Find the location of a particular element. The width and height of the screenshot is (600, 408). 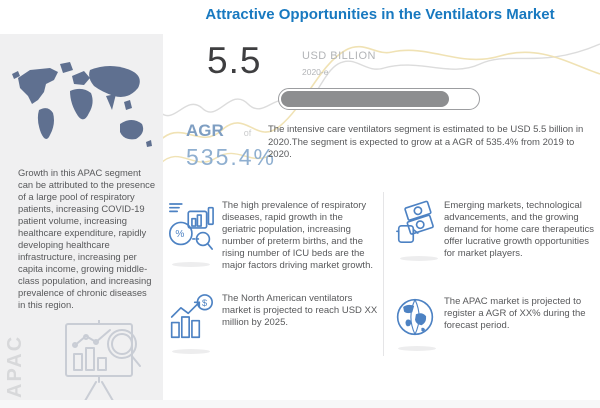

cash-in-hand-icon is located at coordinates (415, 221).